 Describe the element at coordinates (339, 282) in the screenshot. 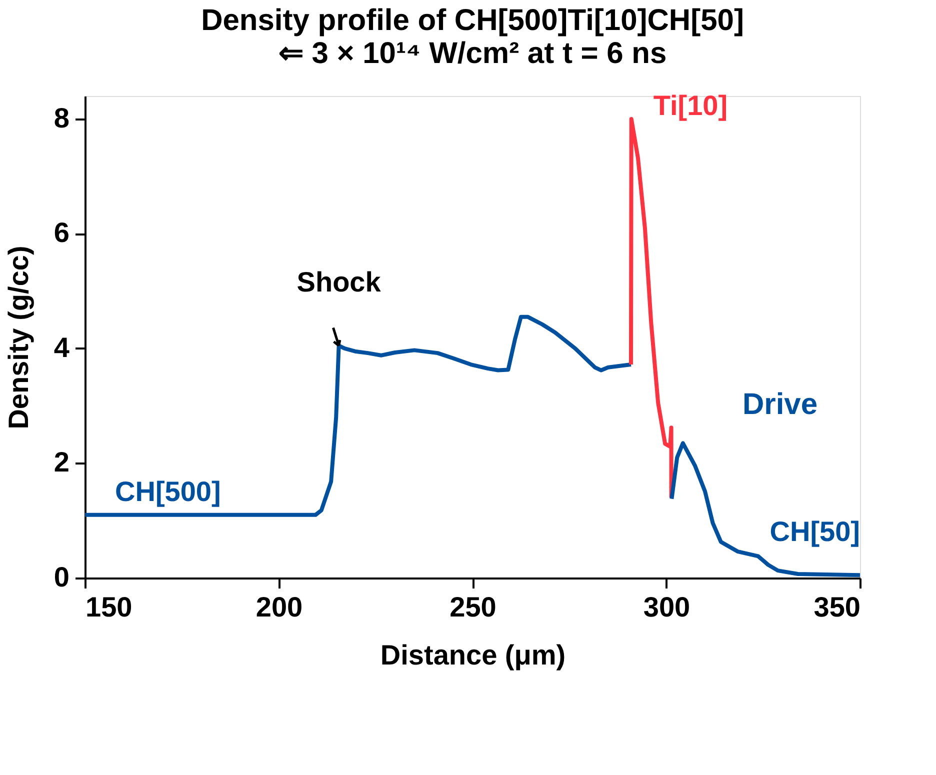

I see `annotation: Shock` at that location.